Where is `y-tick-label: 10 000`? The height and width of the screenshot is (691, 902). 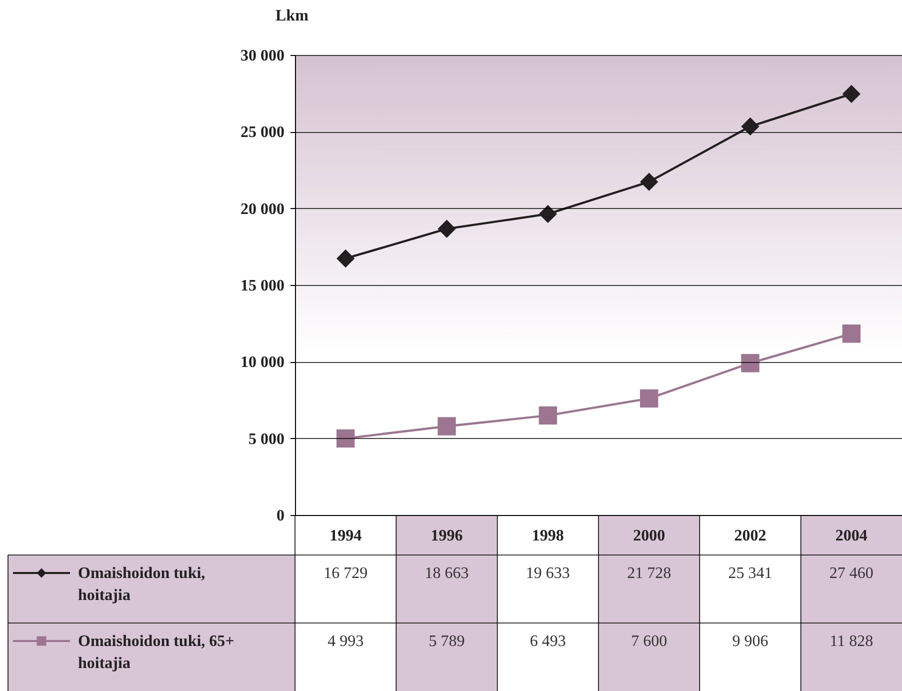 y-tick-label: 10 000 is located at coordinates (262, 363).